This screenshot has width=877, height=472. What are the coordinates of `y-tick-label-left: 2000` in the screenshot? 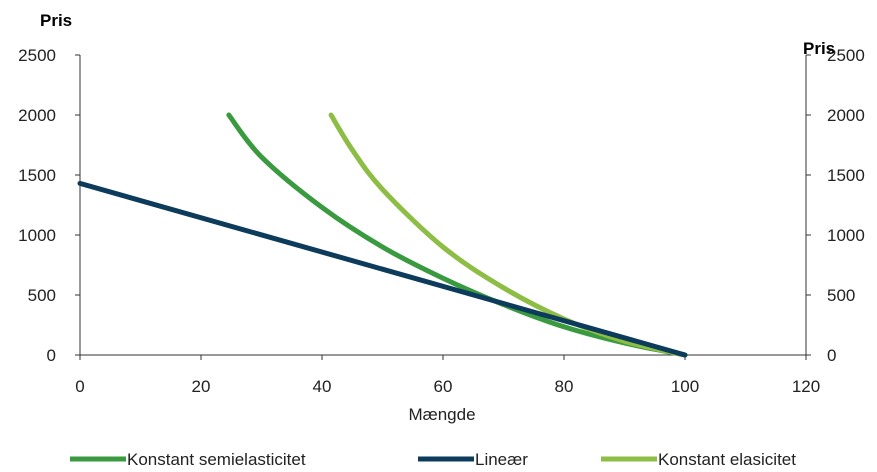 It's located at (37, 115).